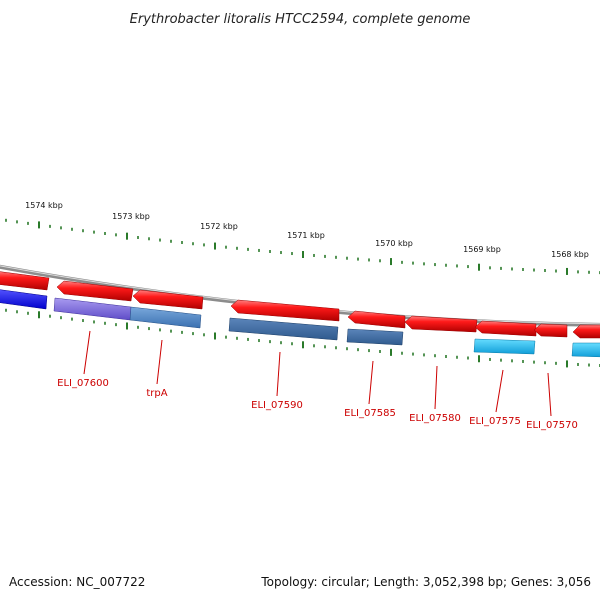  I want to click on gene-label-eli-07590: ELI_07590, so click(277, 405).